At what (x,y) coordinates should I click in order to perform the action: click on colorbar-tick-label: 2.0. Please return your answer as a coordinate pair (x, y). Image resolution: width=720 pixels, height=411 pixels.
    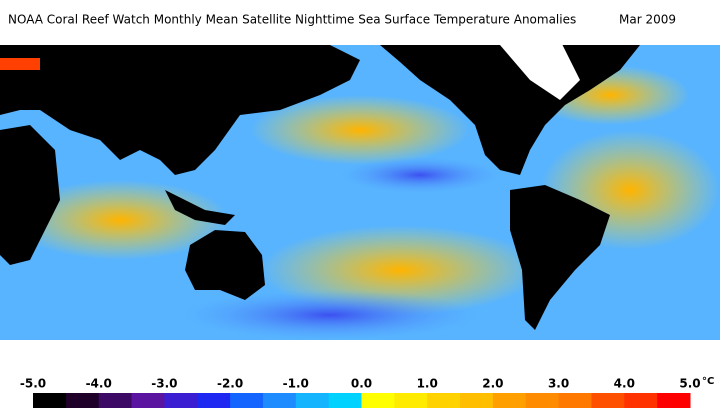
    Looking at the image, I should click on (492, 384).